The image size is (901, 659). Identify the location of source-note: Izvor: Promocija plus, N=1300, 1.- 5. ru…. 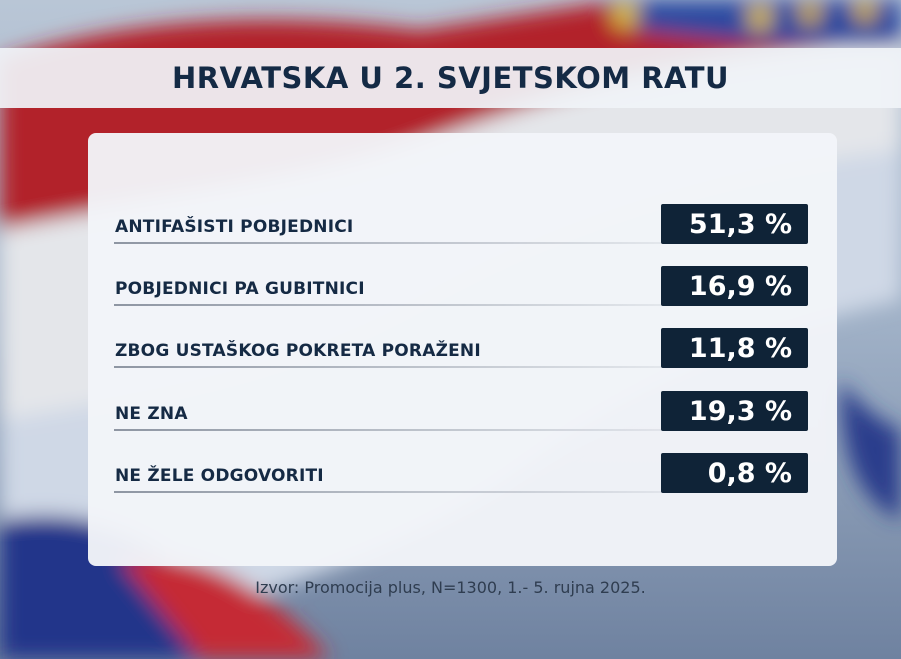
(450, 587).